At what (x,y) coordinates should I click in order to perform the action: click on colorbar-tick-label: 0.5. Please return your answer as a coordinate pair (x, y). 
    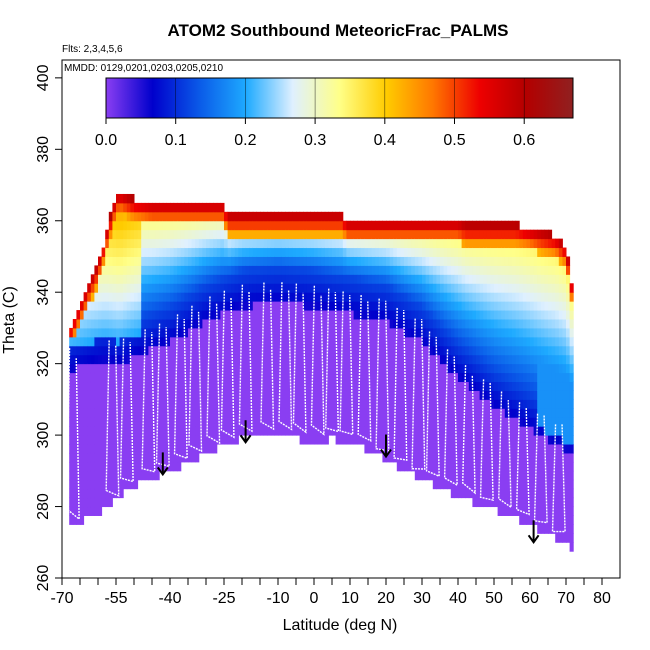
    Looking at the image, I should click on (454, 140).